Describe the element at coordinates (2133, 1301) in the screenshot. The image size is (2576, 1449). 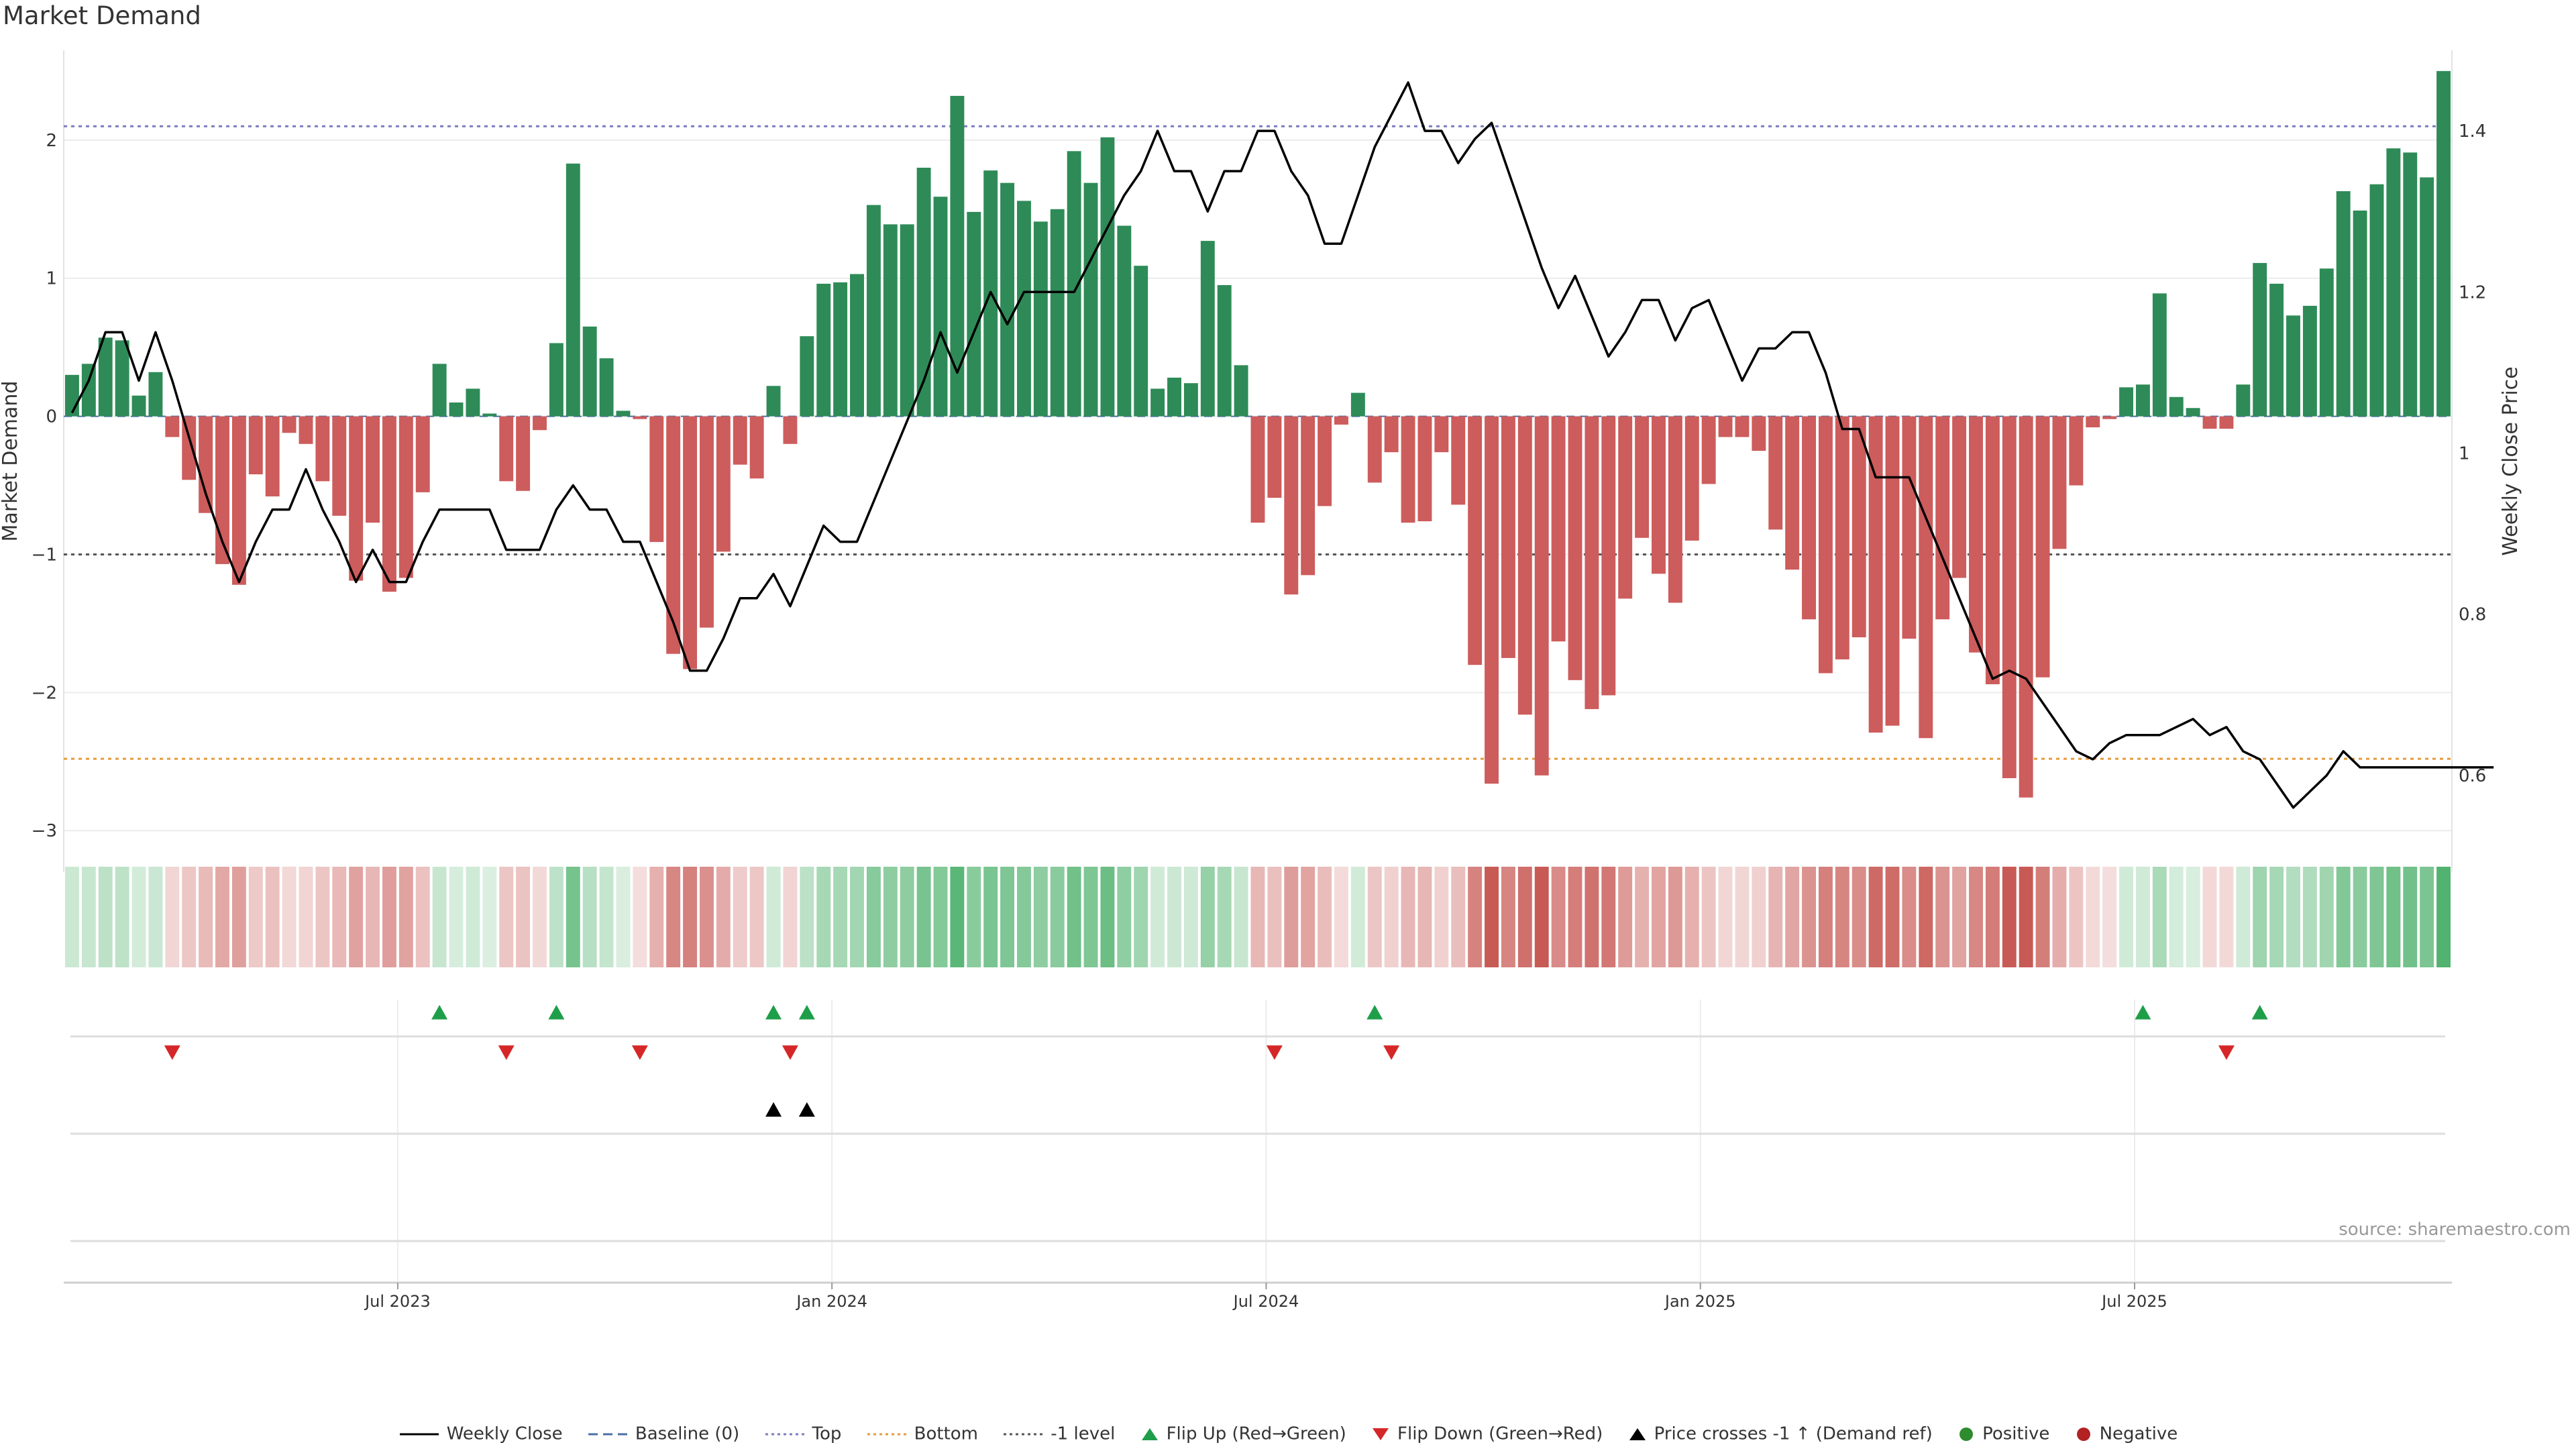
I see `x-tick-label: Jul 2025` at that location.